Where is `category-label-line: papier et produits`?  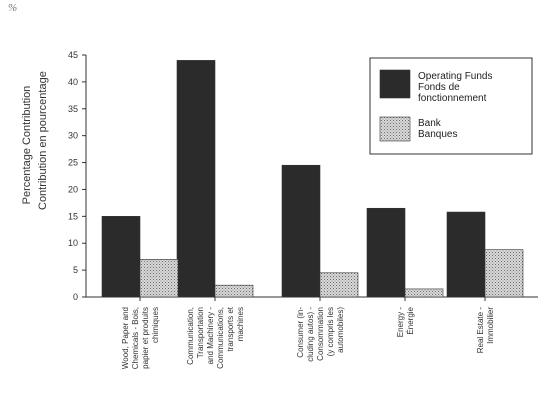
category-label-line: papier et produits is located at coordinates (145, 338).